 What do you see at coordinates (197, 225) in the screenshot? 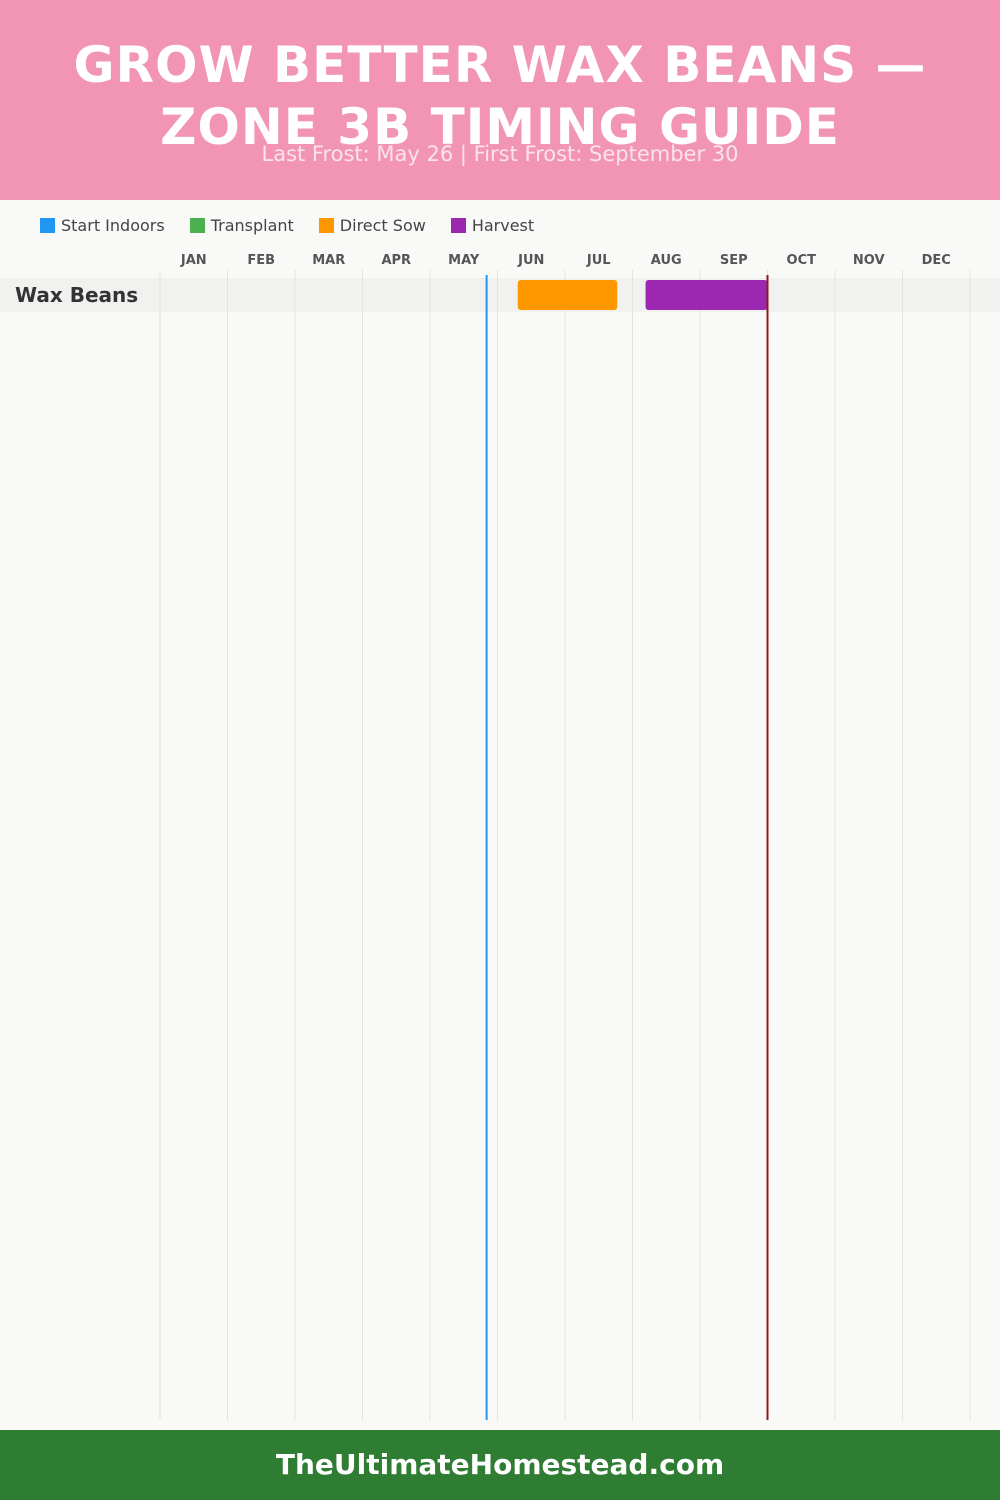
I see `legend-swatch-transplant` at bounding box center [197, 225].